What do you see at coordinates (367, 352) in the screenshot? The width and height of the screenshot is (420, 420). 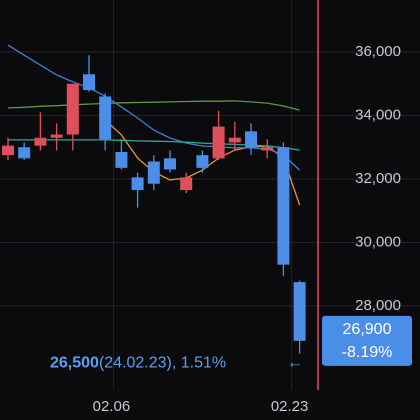 I see `change-label: -8.19%` at bounding box center [367, 352].